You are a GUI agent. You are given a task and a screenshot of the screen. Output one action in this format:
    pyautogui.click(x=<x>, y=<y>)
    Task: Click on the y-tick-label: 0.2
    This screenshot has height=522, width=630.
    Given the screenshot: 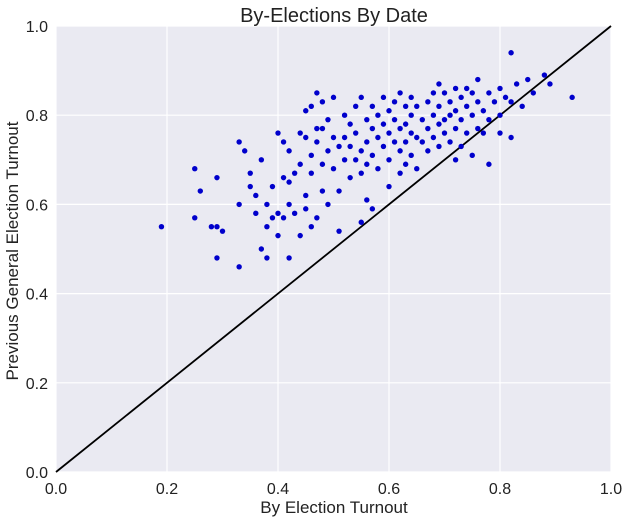 What is the action you would take?
    pyautogui.click(x=37, y=384)
    